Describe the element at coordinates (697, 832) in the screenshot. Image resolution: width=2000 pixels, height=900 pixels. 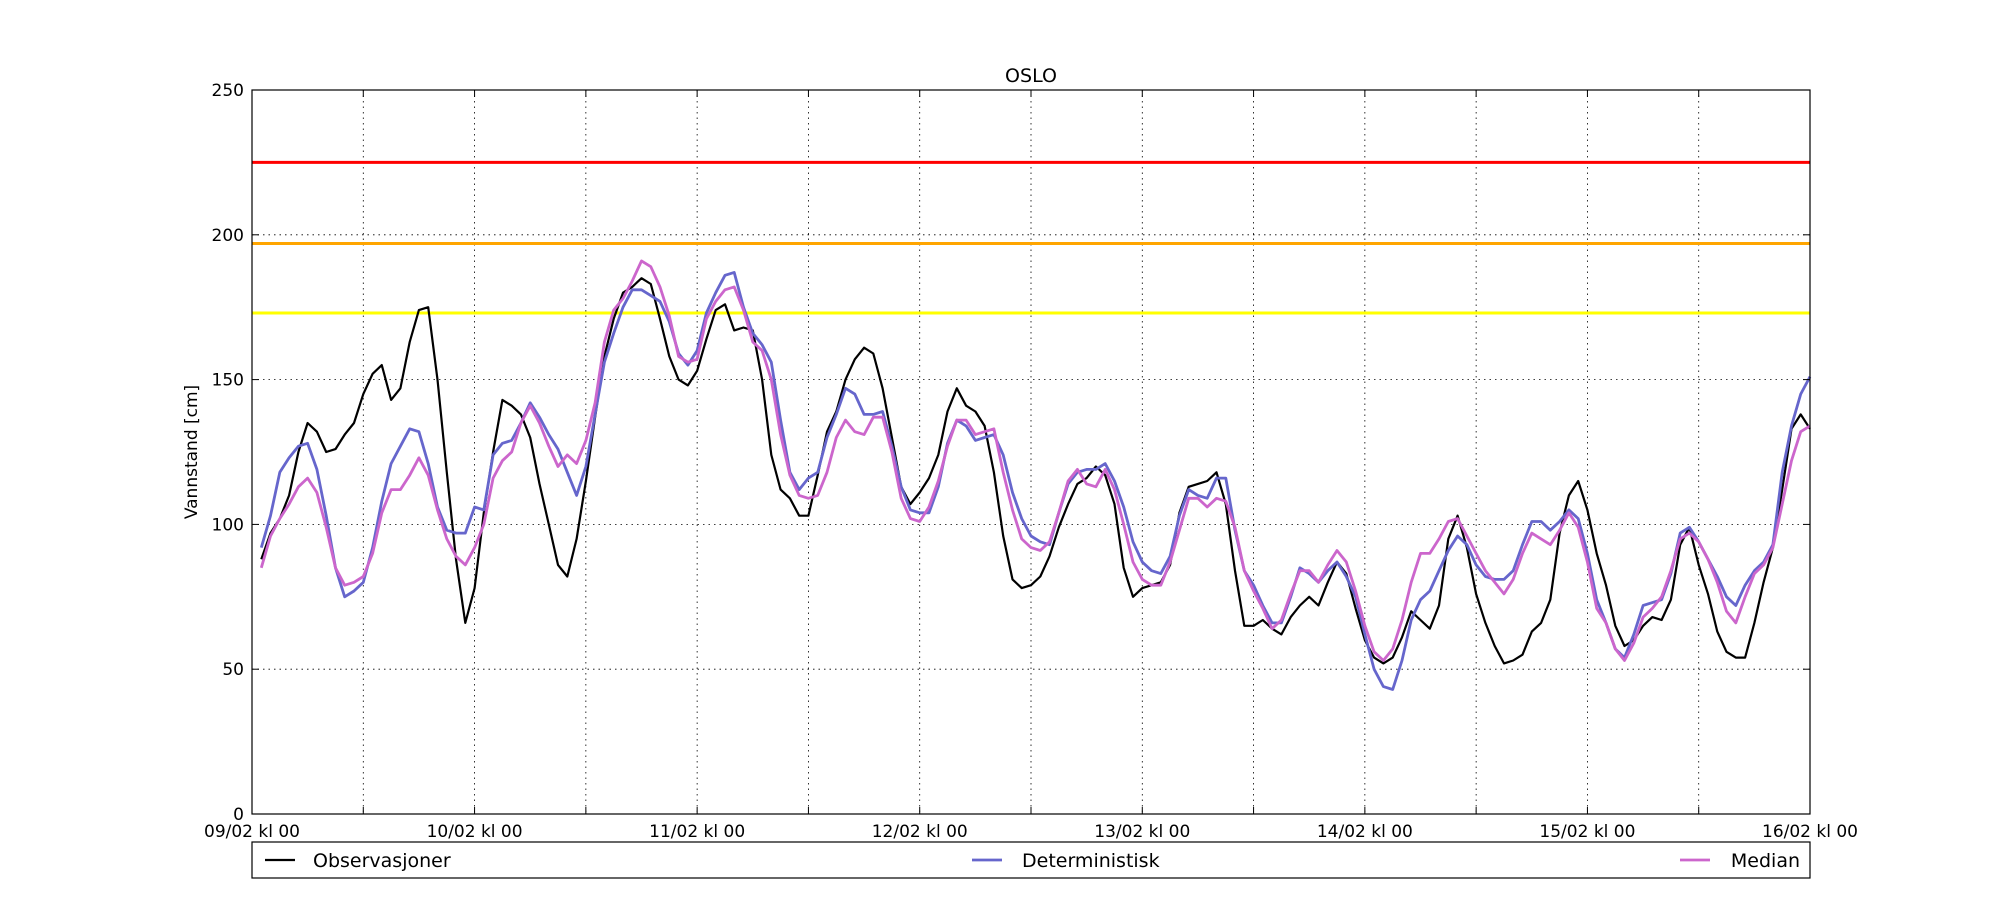
I see `x-tick-label: 11/02 kl 00` at that location.